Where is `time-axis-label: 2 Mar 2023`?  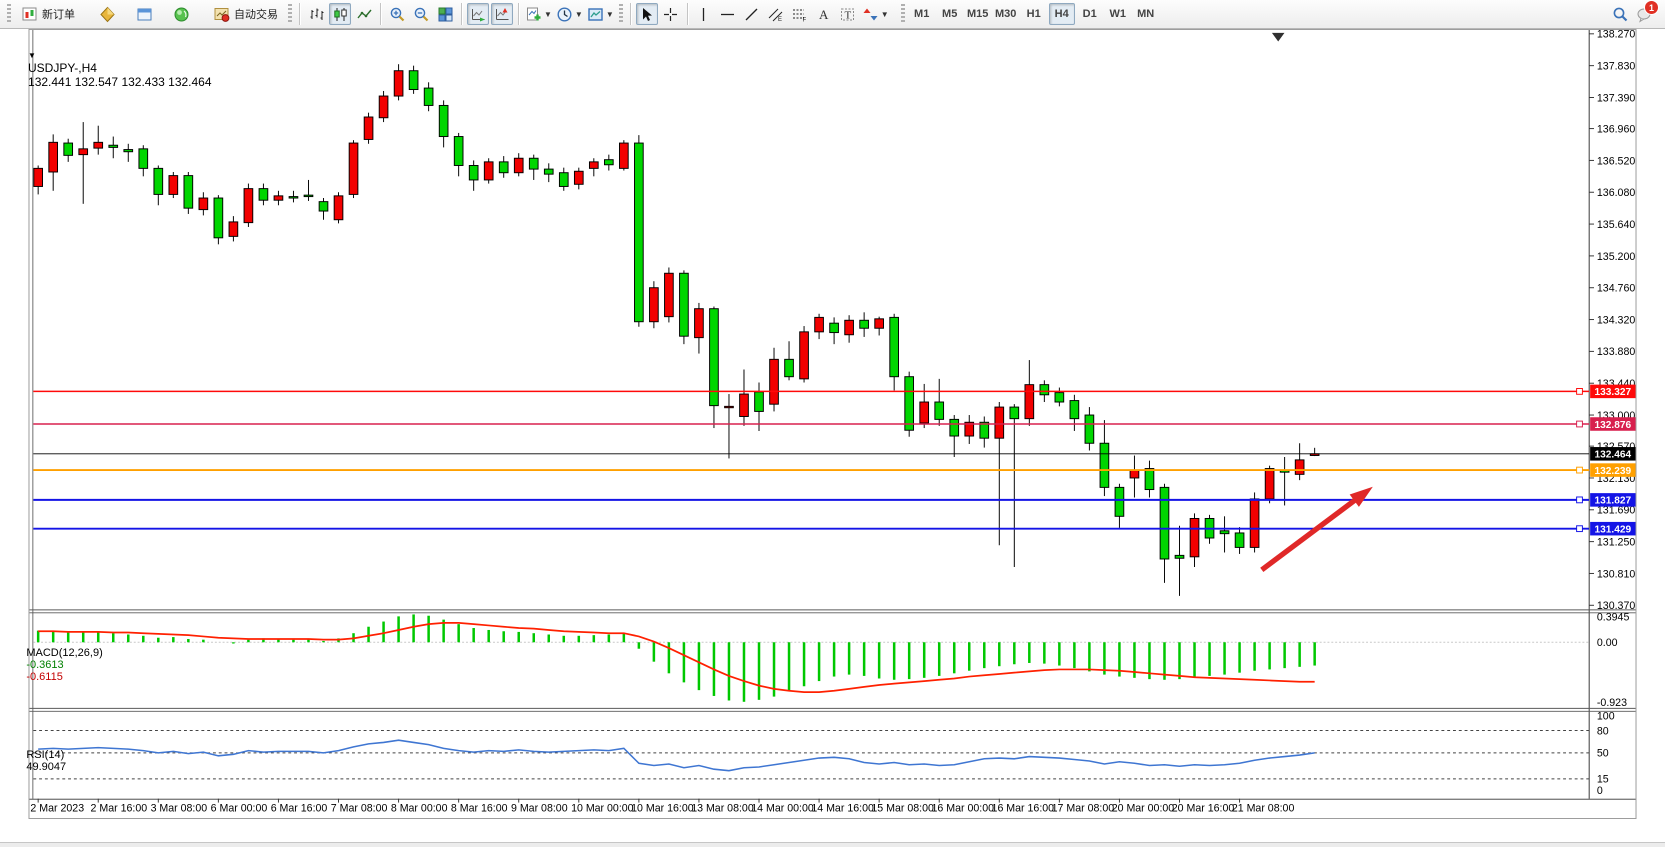
time-axis-label: 2 Mar 2023 is located at coordinates (57, 808).